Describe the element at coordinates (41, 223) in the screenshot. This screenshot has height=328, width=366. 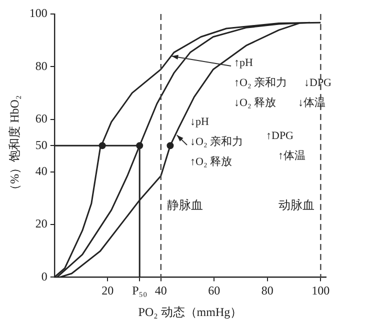
I see `y-tick-label: 20` at that location.